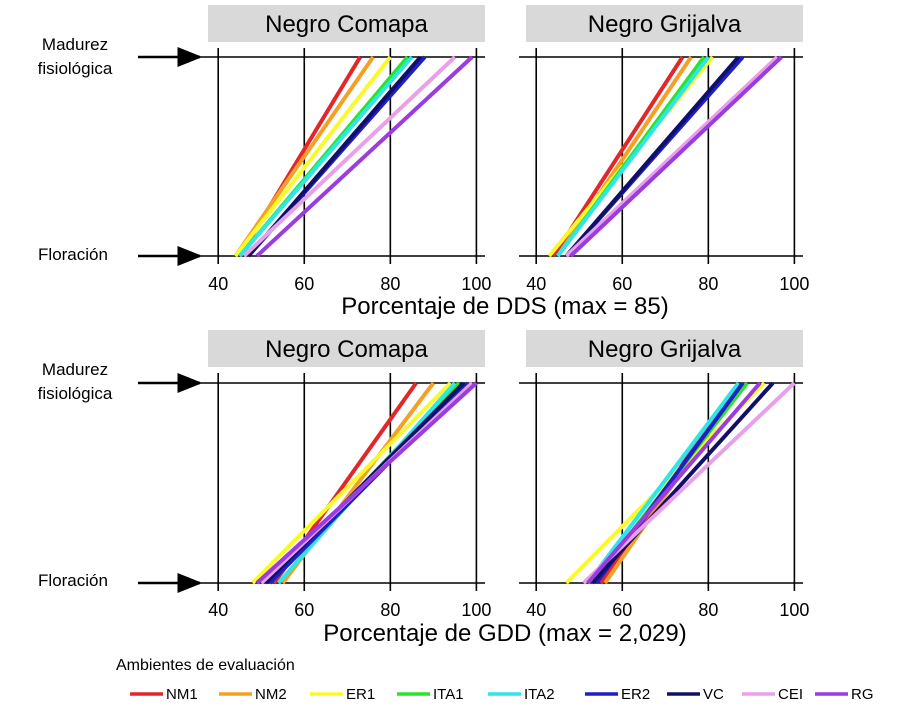 The image size is (924, 713). Describe the element at coordinates (430, 694) in the screenshot. I see `legend-item-ita1: ITA1` at that location.